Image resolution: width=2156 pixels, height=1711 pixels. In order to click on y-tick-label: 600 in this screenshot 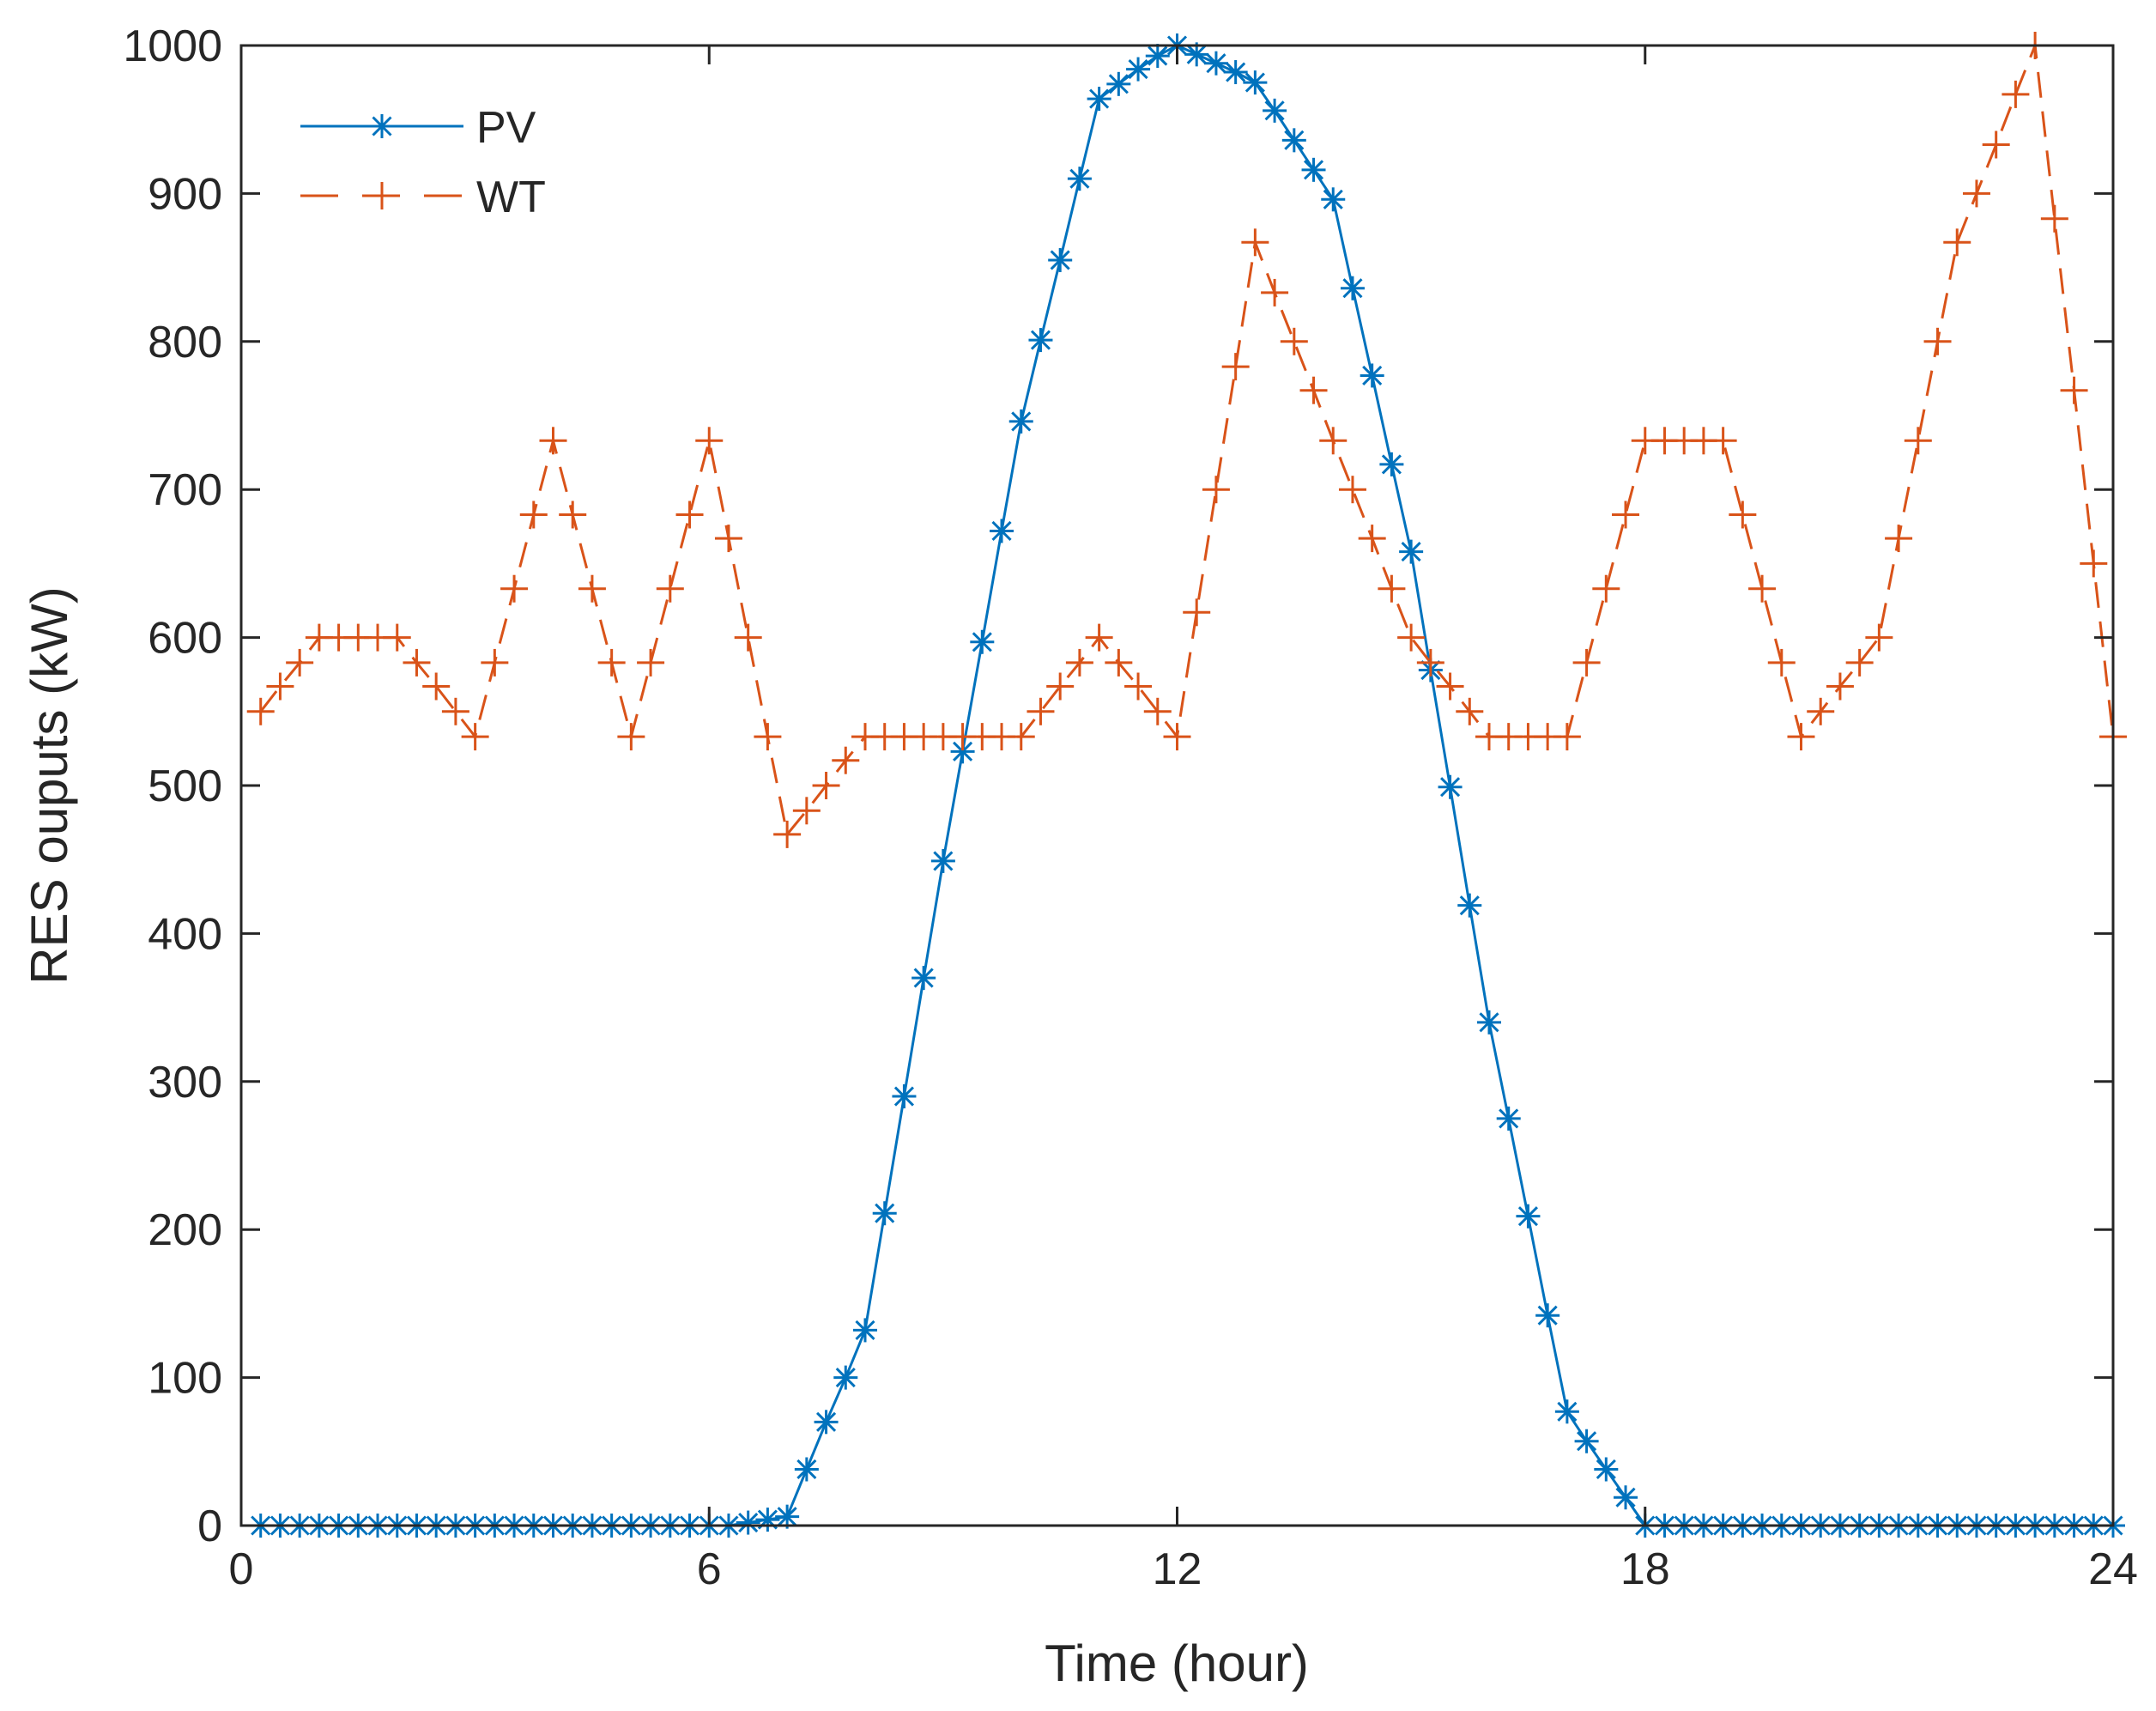, I will do `click(185, 639)`.